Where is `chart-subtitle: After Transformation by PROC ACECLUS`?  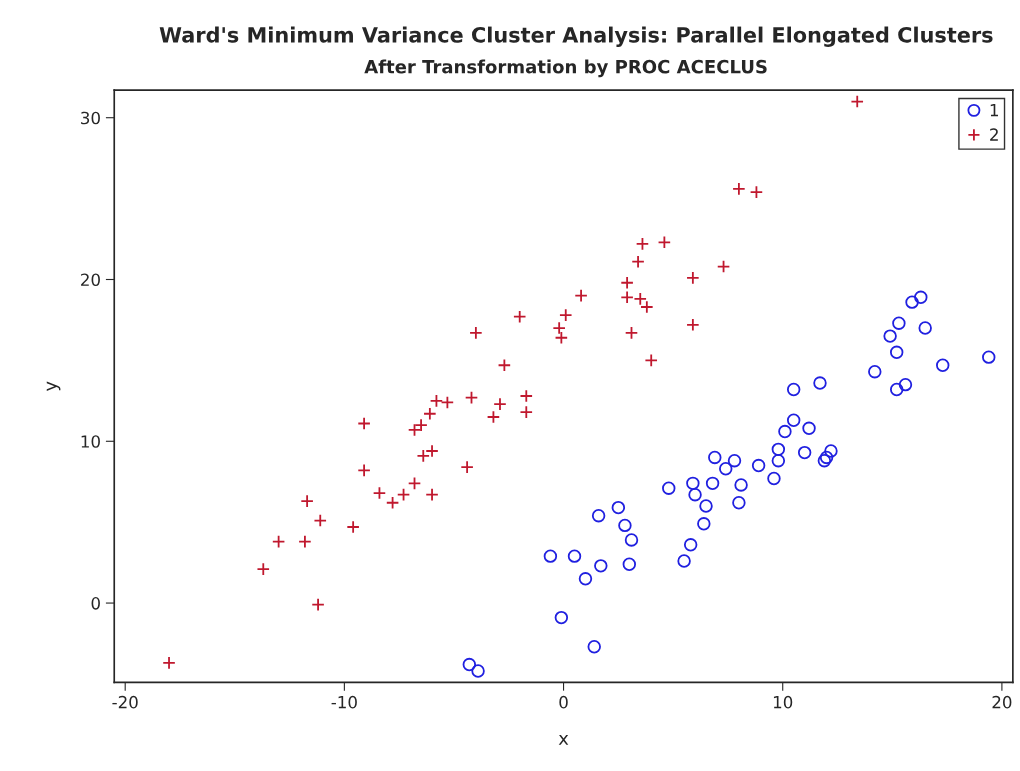
chart-subtitle: After Transformation by PROC ACECLUS is located at coordinates (565, 68).